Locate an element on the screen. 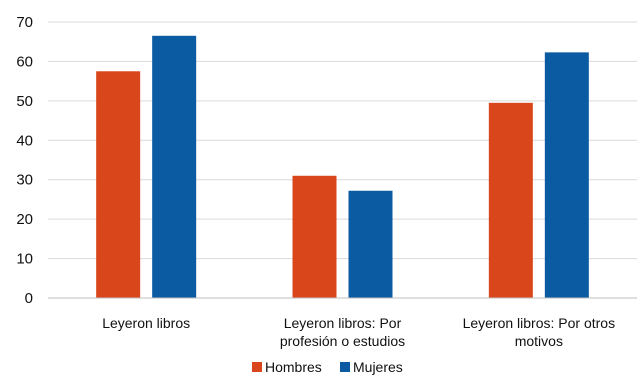 Image resolution: width=641 pixels, height=378 pixels. category-label-line: motivos is located at coordinates (539, 341).